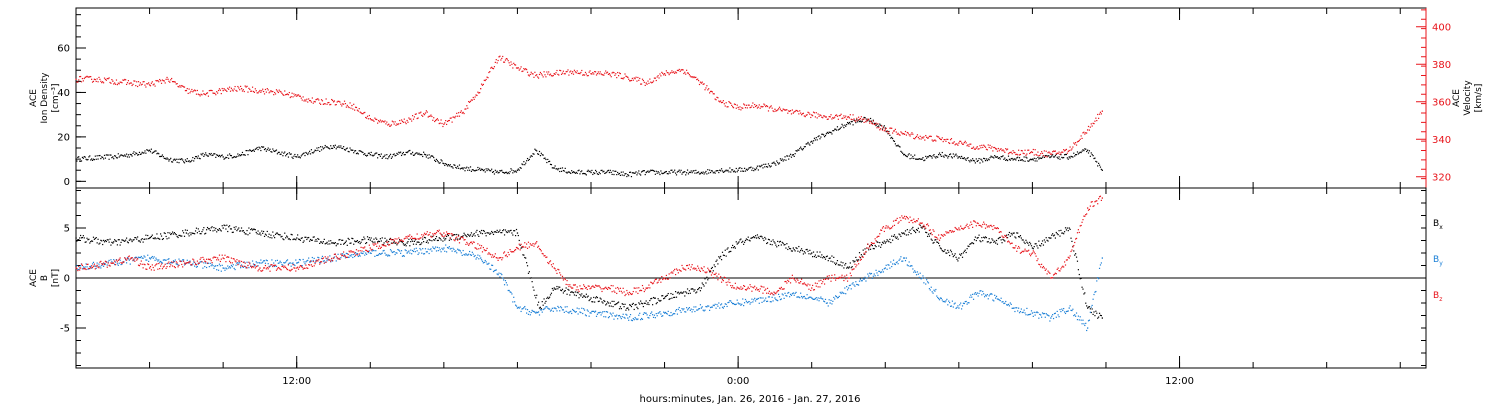 This screenshot has width=1500, height=410. What do you see at coordinates (1438, 225) in the screenshot?
I see `legend-label-bx: Bx` at bounding box center [1438, 225].